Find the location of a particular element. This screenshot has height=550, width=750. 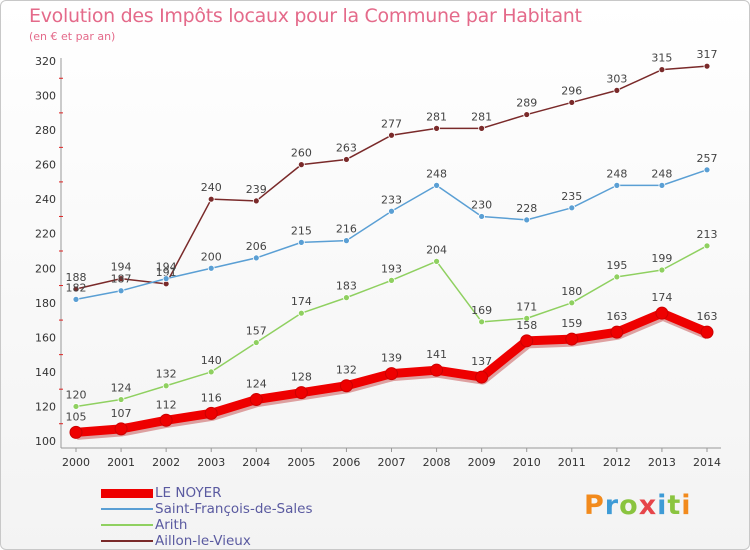

y-tick-label: 120 is located at coordinates (45, 406).